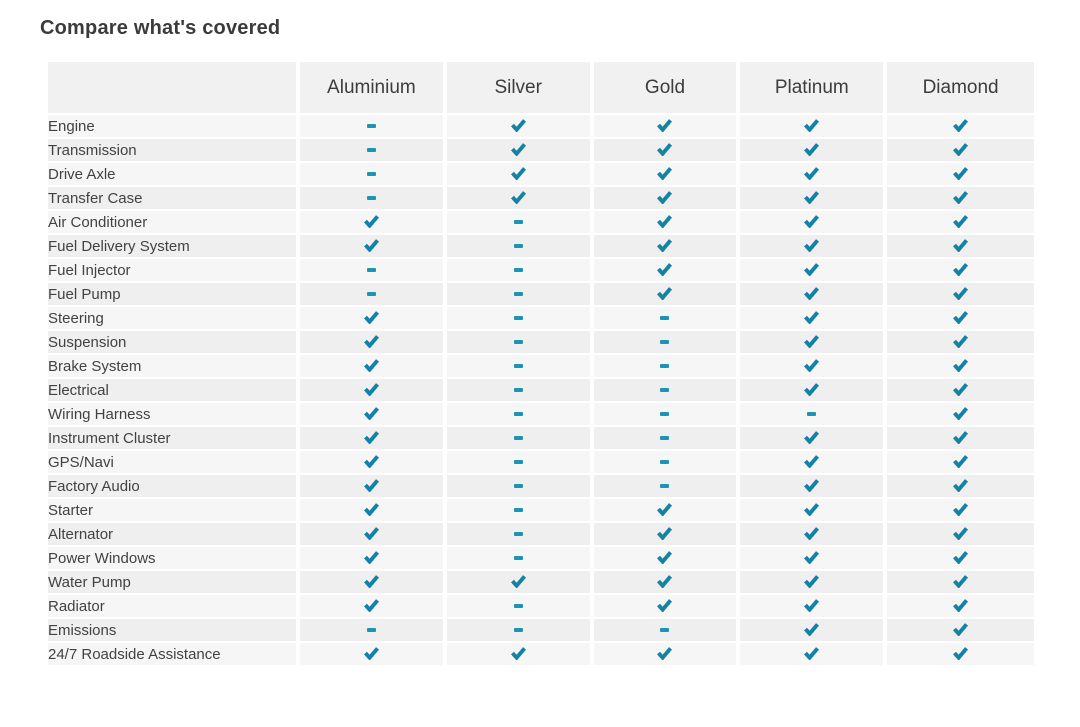  What do you see at coordinates (174, 535) in the screenshot?
I see `row-label: Alternator` at bounding box center [174, 535].